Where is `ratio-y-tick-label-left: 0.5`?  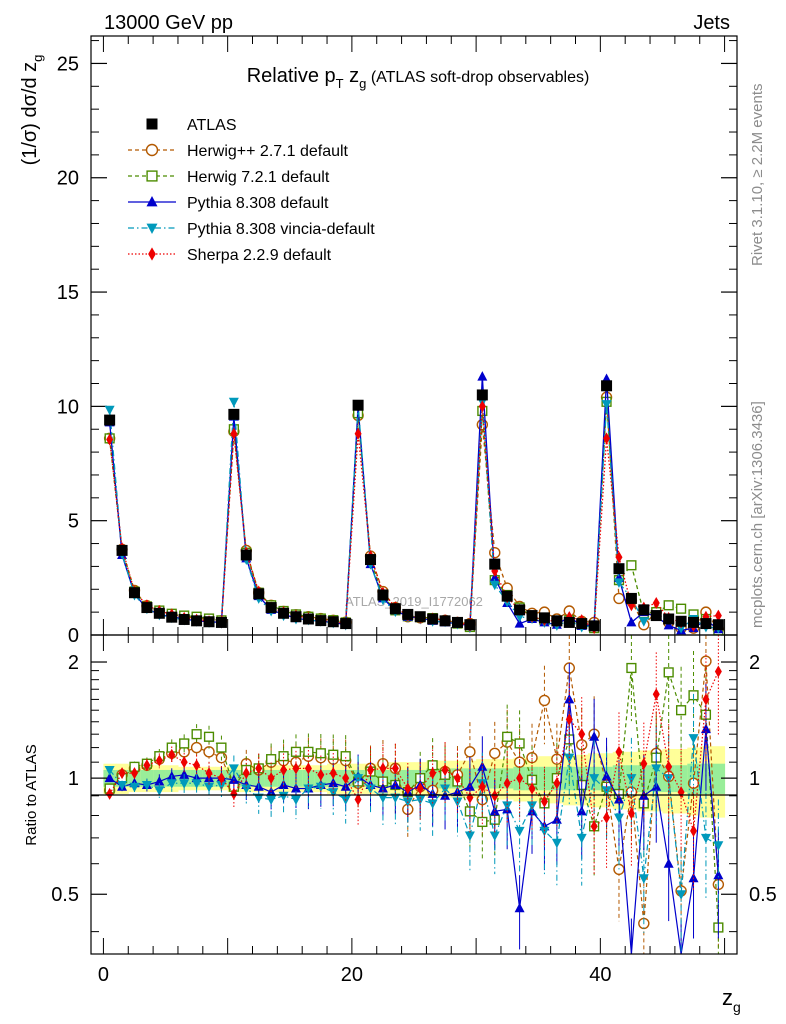 ratio-y-tick-label-left: 0.5 is located at coordinates (65, 895).